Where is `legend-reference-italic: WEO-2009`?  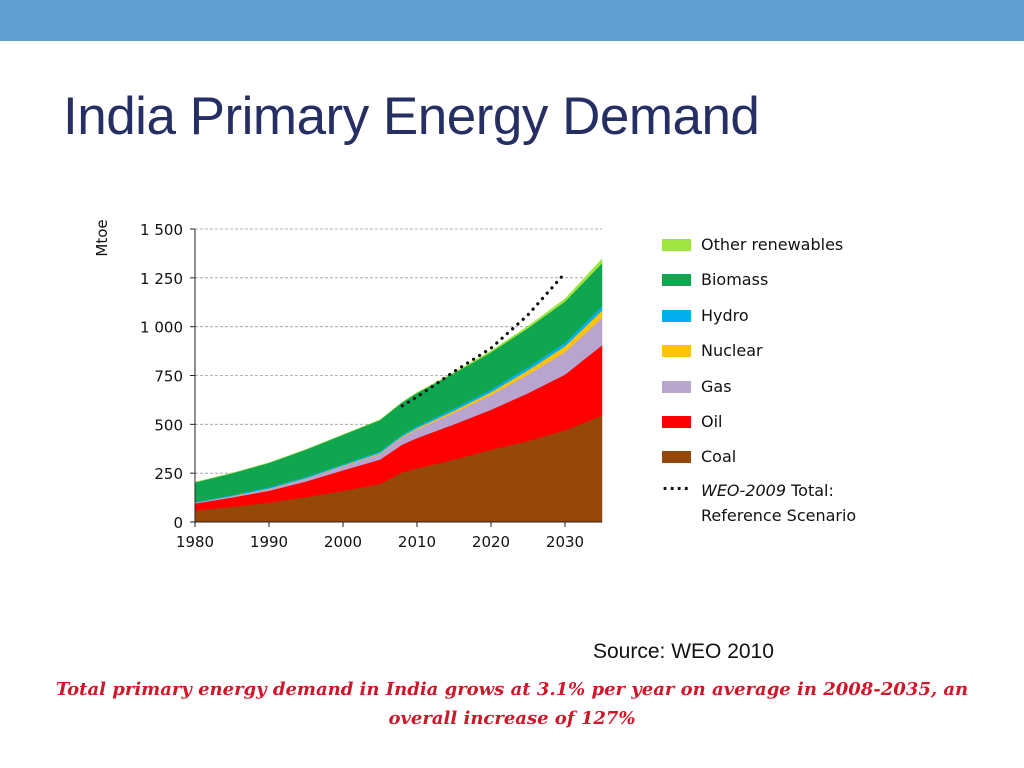 legend-reference-italic: WEO-2009 is located at coordinates (744, 490).